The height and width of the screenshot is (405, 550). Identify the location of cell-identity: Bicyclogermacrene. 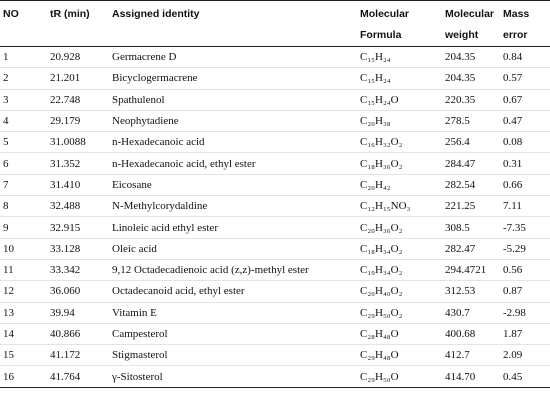
(233, 78).